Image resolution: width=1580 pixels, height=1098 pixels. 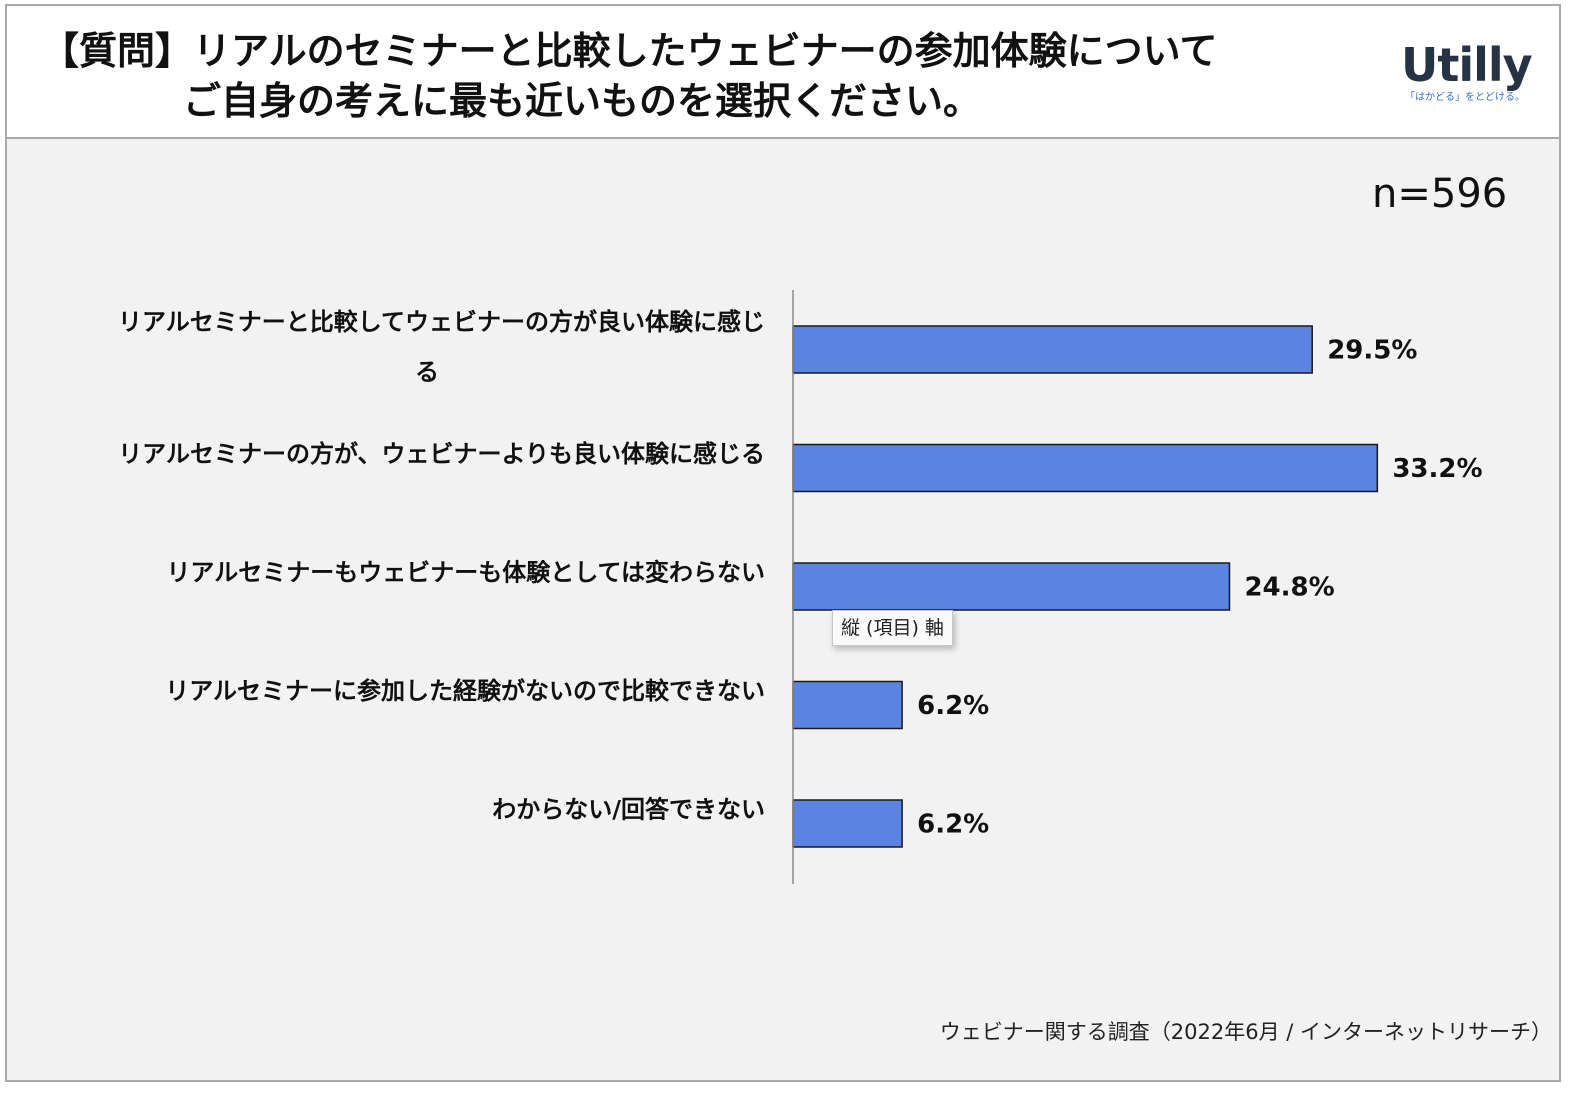 I want to click on sample-size: n=596, so click(x=1440, y=194).